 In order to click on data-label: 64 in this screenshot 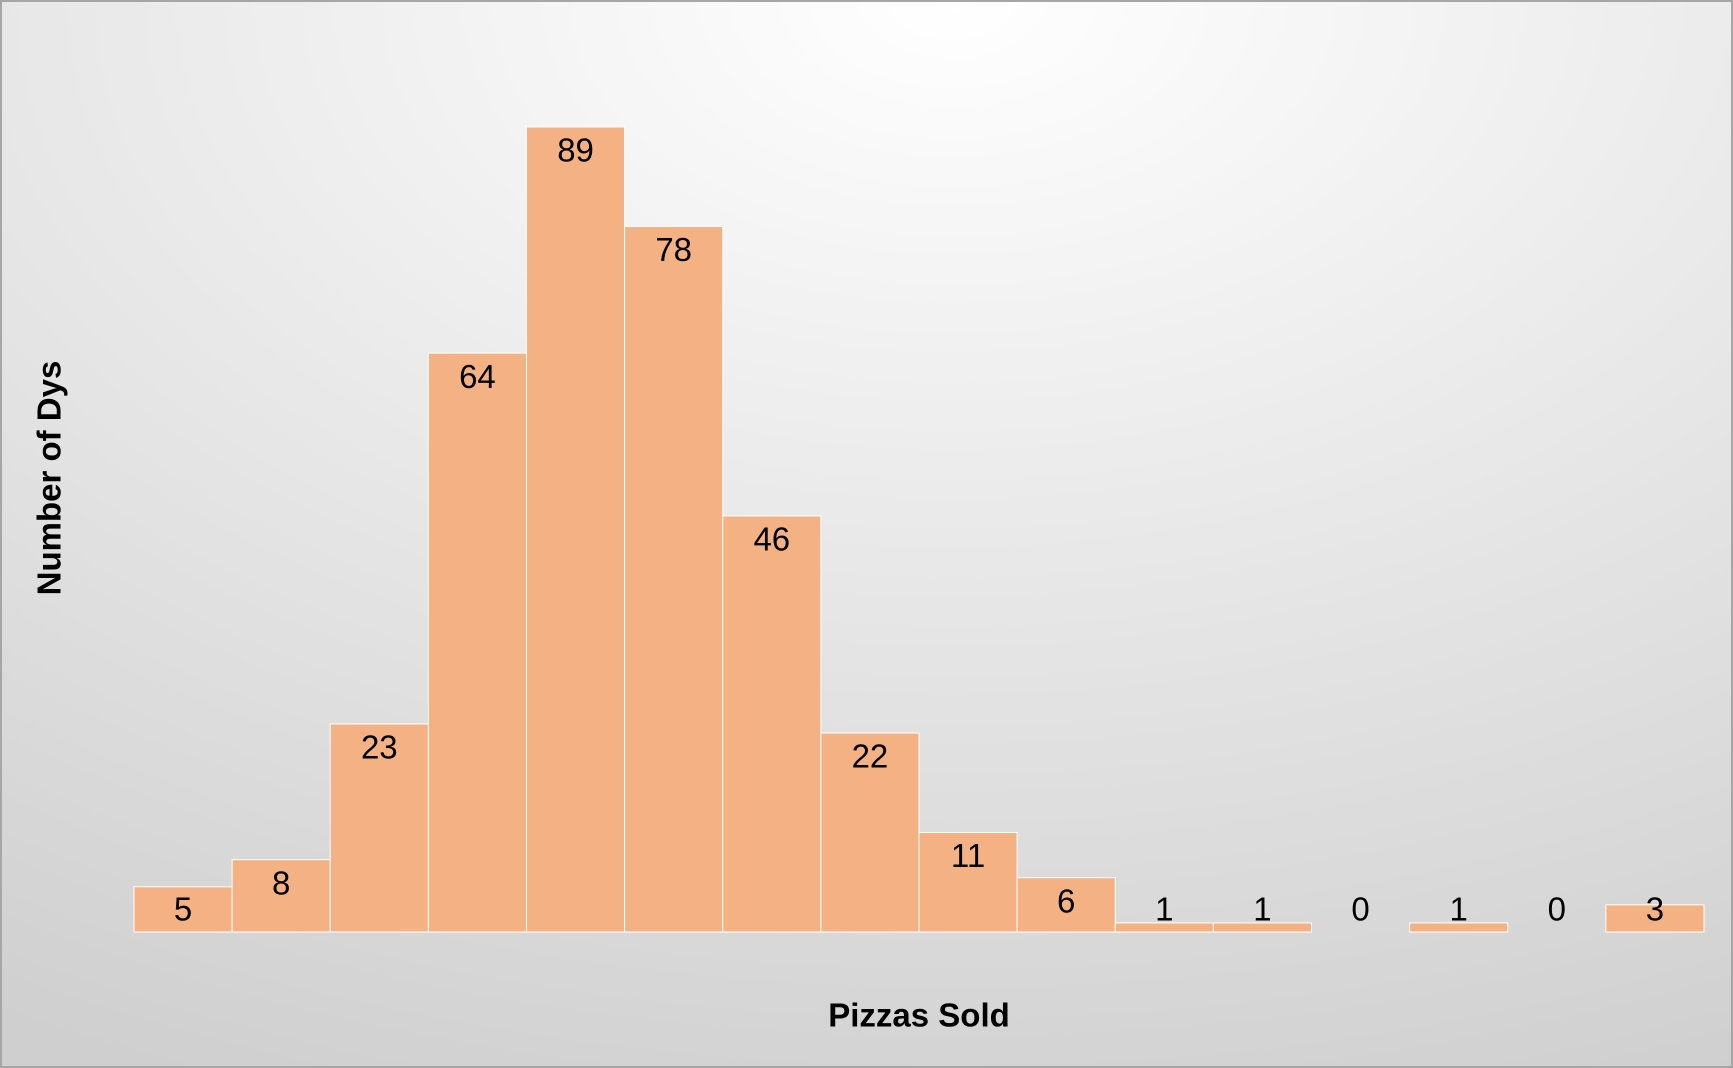, I will do `click(477, 376)`.